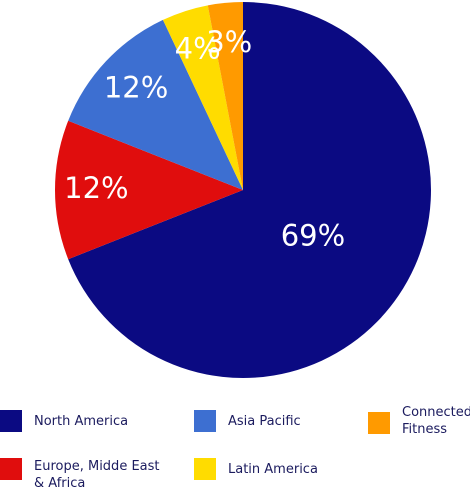 Image resolution: width=470 pixels, height=492 pixels. I want to click on legend-item: Asia Pacific, so click(276, 421).